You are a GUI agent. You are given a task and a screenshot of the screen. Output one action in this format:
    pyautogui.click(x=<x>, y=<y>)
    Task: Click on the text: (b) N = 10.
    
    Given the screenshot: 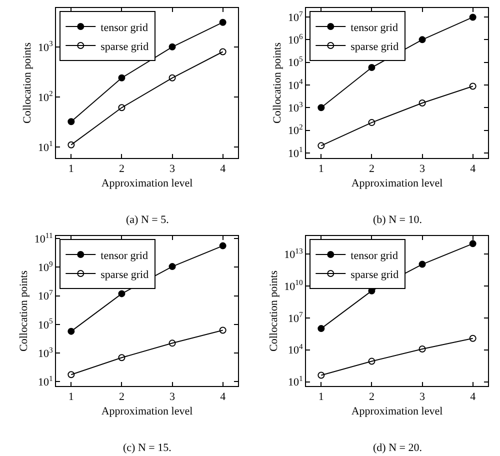 What is the action you would take?
    pyautogui.click(x=397, y=220)
    